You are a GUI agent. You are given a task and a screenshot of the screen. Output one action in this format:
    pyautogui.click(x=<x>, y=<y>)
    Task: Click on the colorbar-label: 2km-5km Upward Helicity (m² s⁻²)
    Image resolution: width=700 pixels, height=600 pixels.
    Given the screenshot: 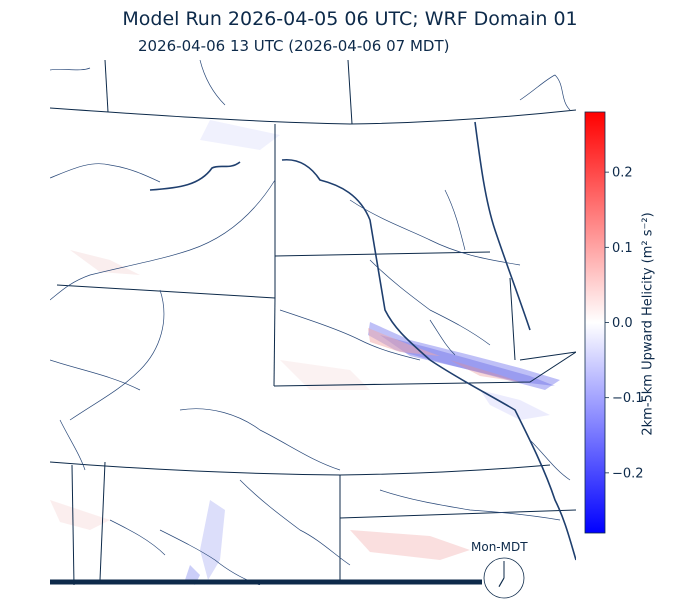 What is the action you would take?
    pyautogui.click(x=648, y=324)
    